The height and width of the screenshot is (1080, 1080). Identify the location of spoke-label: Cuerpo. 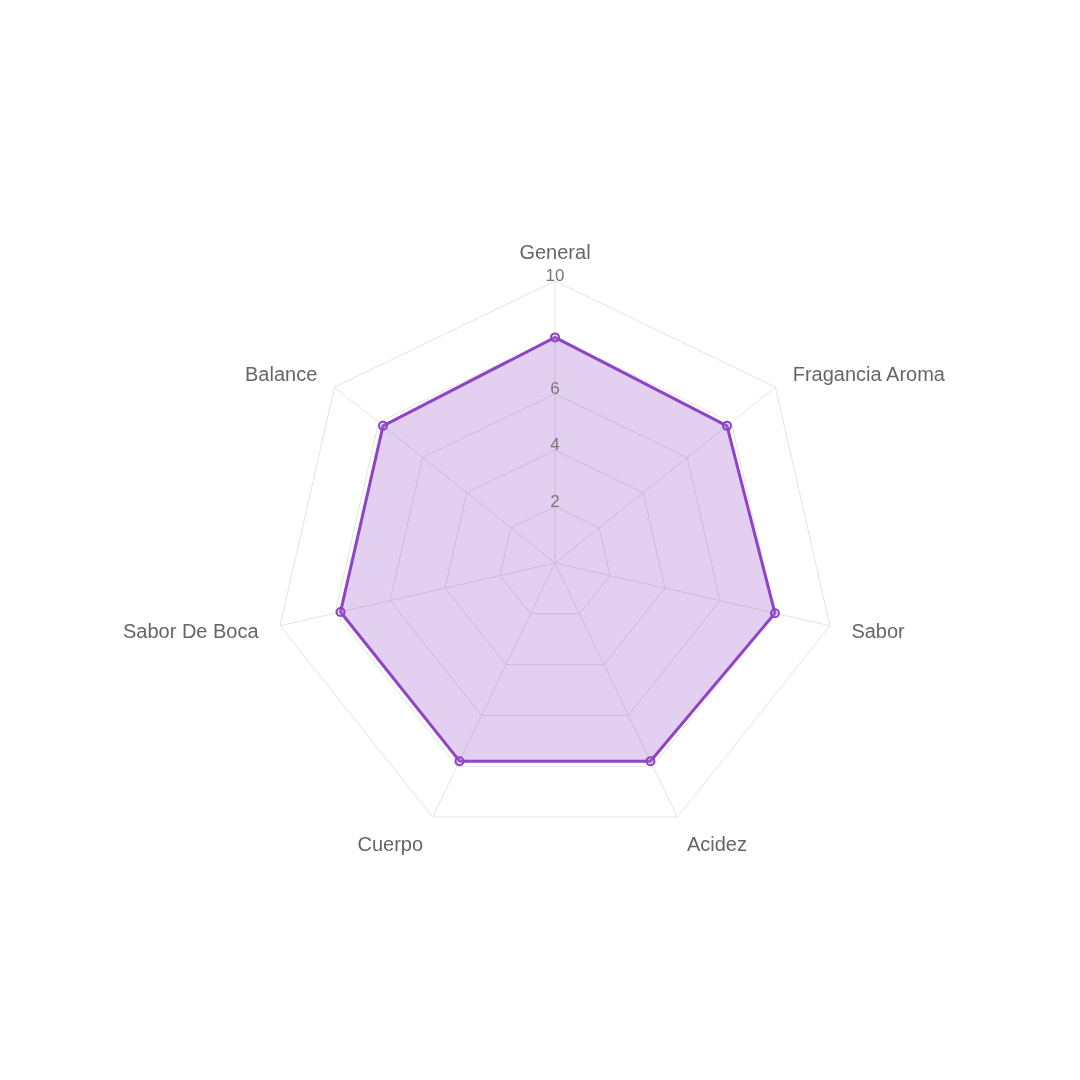
(390, 844).